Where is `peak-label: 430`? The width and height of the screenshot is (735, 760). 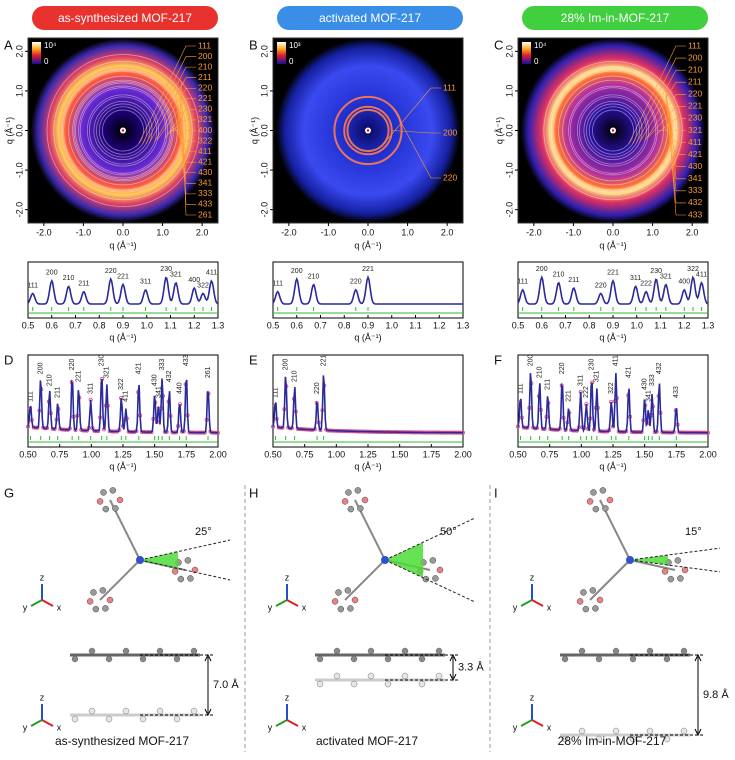 peak-label: 430 is located at coordinates (155, 380).